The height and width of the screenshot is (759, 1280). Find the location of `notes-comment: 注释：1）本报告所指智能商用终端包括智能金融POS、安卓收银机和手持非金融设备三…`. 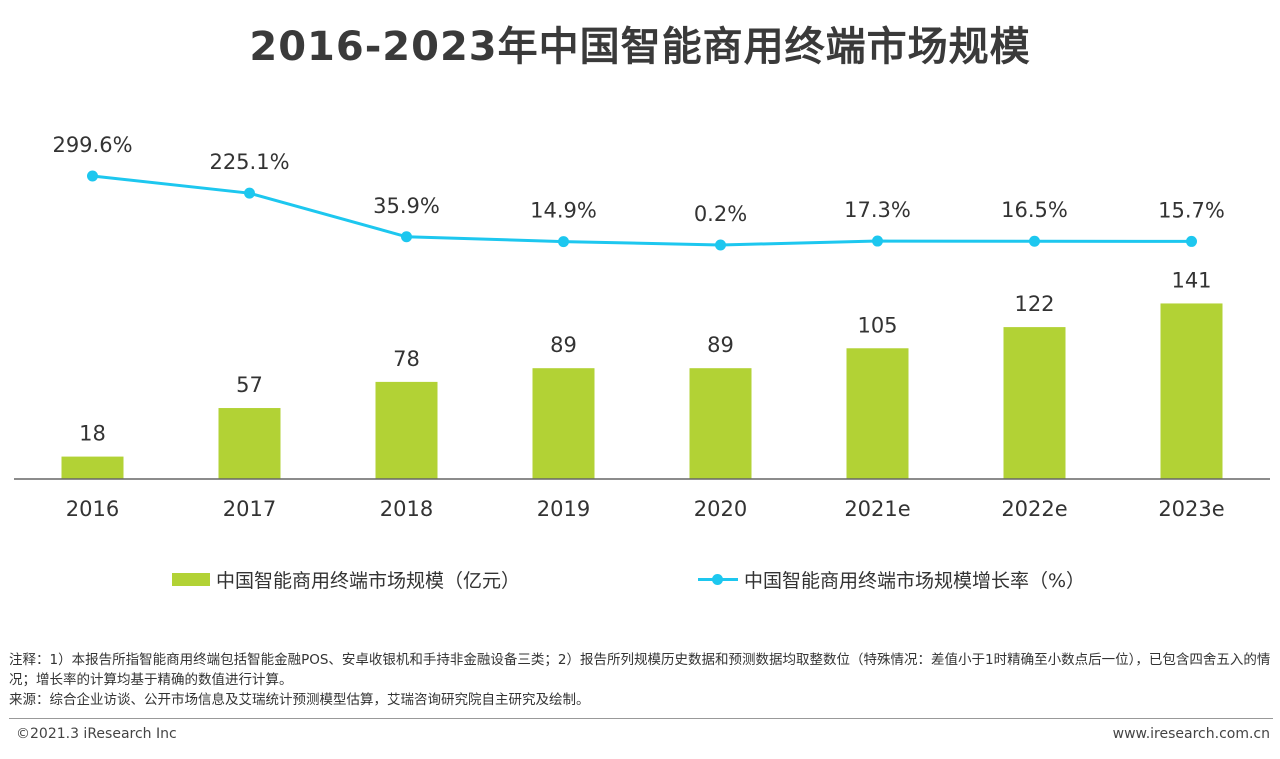

notes-comment: 注释：1）本报告所指智能商用终端包括智能金融POS、安卓收银机和手持非金融设备三… is located at coordinates (640, 670).